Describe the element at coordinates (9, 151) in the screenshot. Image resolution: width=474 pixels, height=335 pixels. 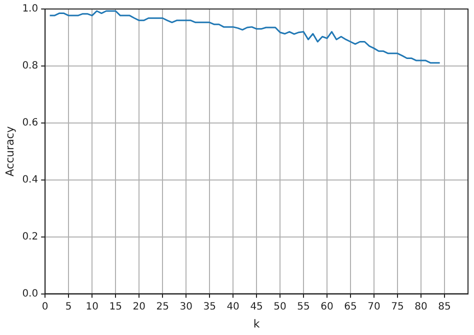
I see `y-axis-title: Accuracy` at that location.